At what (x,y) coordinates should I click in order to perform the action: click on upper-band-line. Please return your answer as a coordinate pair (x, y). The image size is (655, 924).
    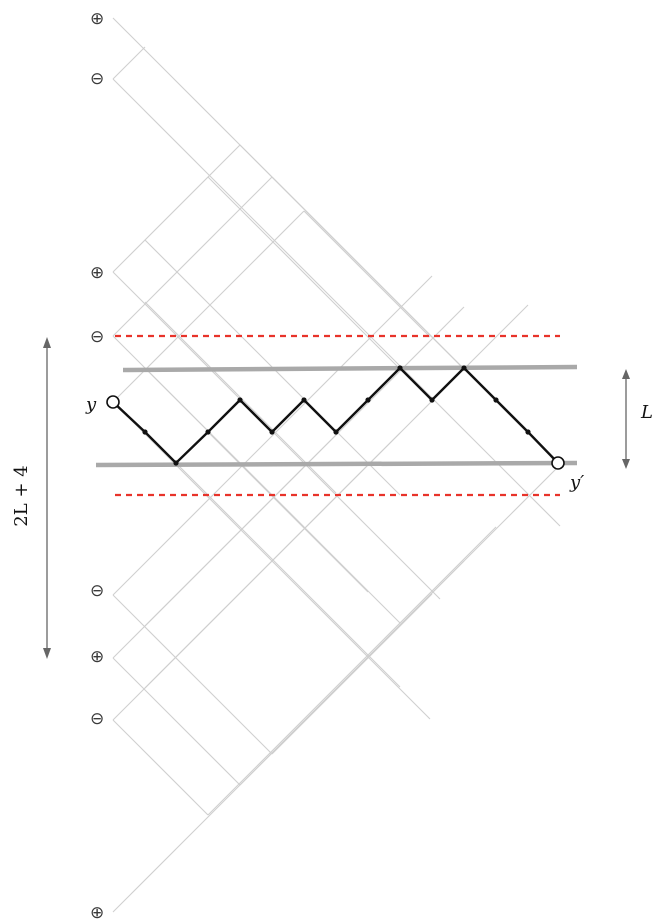
    Looking at the image, I should click on (350, 368).